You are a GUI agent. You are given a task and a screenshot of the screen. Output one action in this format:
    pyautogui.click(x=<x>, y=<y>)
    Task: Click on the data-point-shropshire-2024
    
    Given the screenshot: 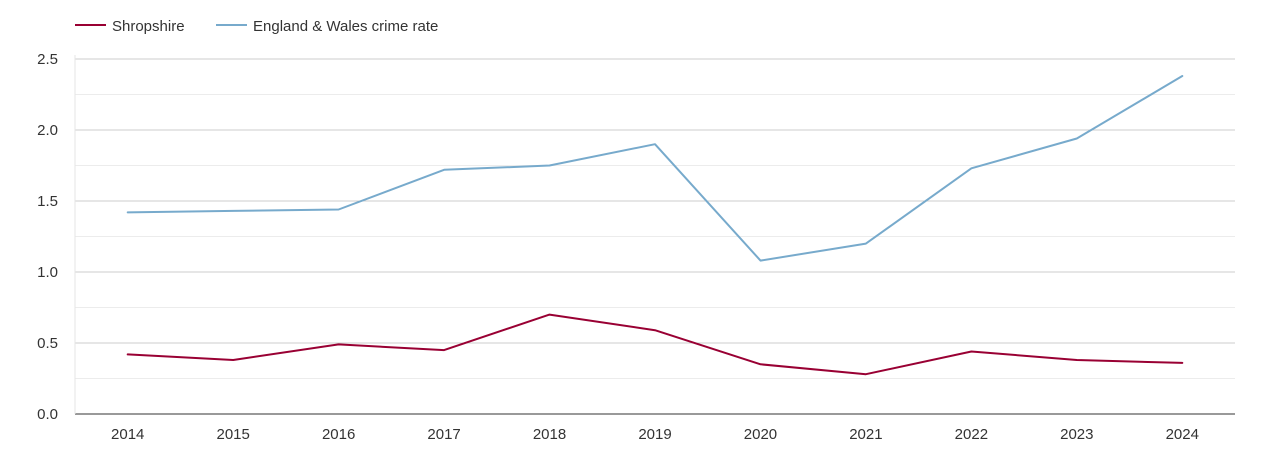 What is the action you would take?
    pyautogui.click(x=1182, y=363)
    